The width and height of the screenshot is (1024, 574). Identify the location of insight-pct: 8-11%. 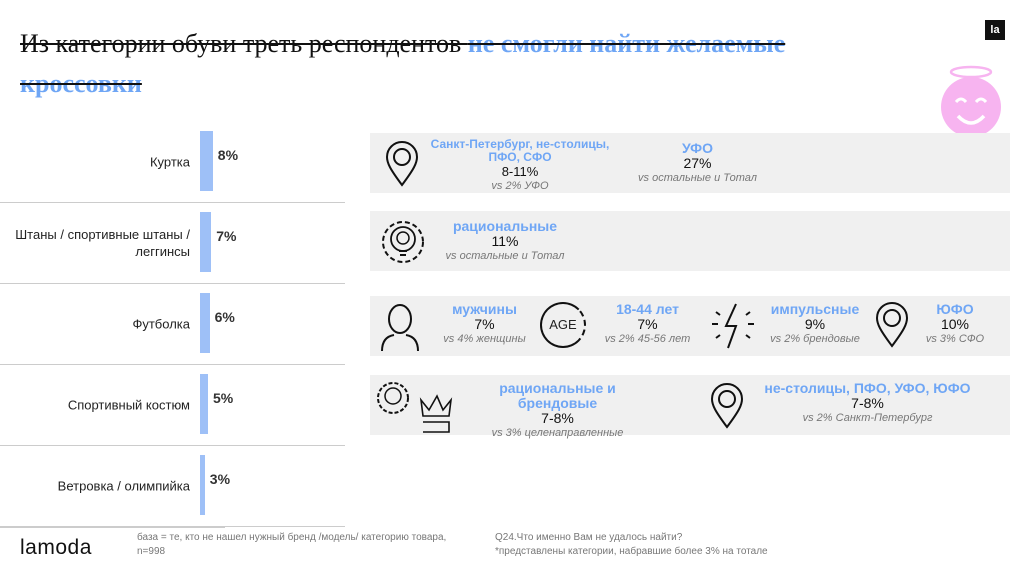
(520, 171).